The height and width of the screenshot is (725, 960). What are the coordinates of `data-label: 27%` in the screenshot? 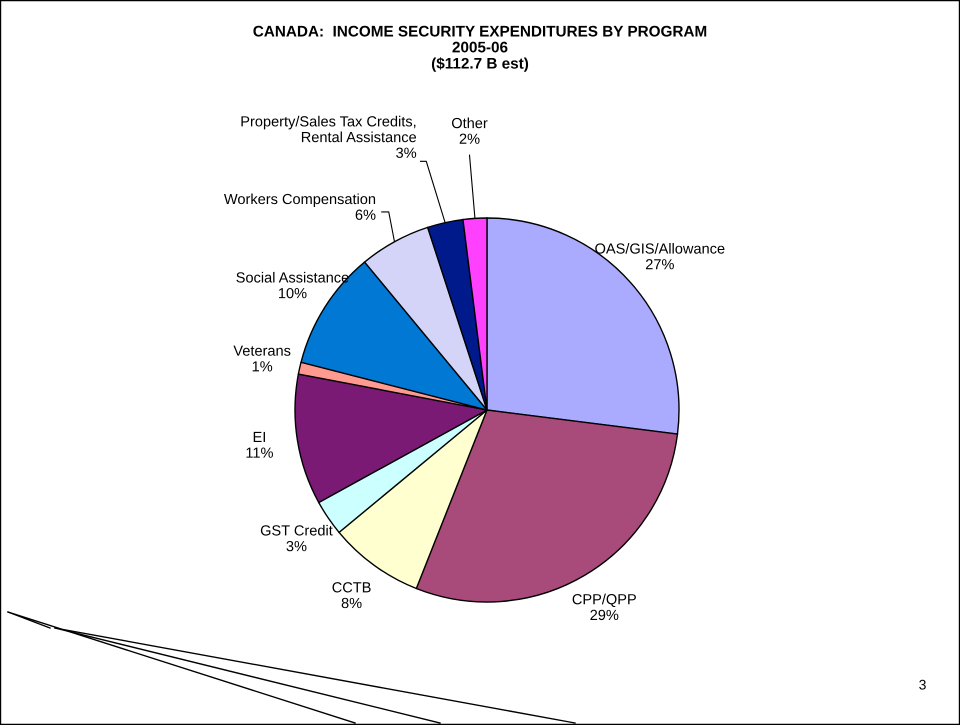 It's located at (660, 264).